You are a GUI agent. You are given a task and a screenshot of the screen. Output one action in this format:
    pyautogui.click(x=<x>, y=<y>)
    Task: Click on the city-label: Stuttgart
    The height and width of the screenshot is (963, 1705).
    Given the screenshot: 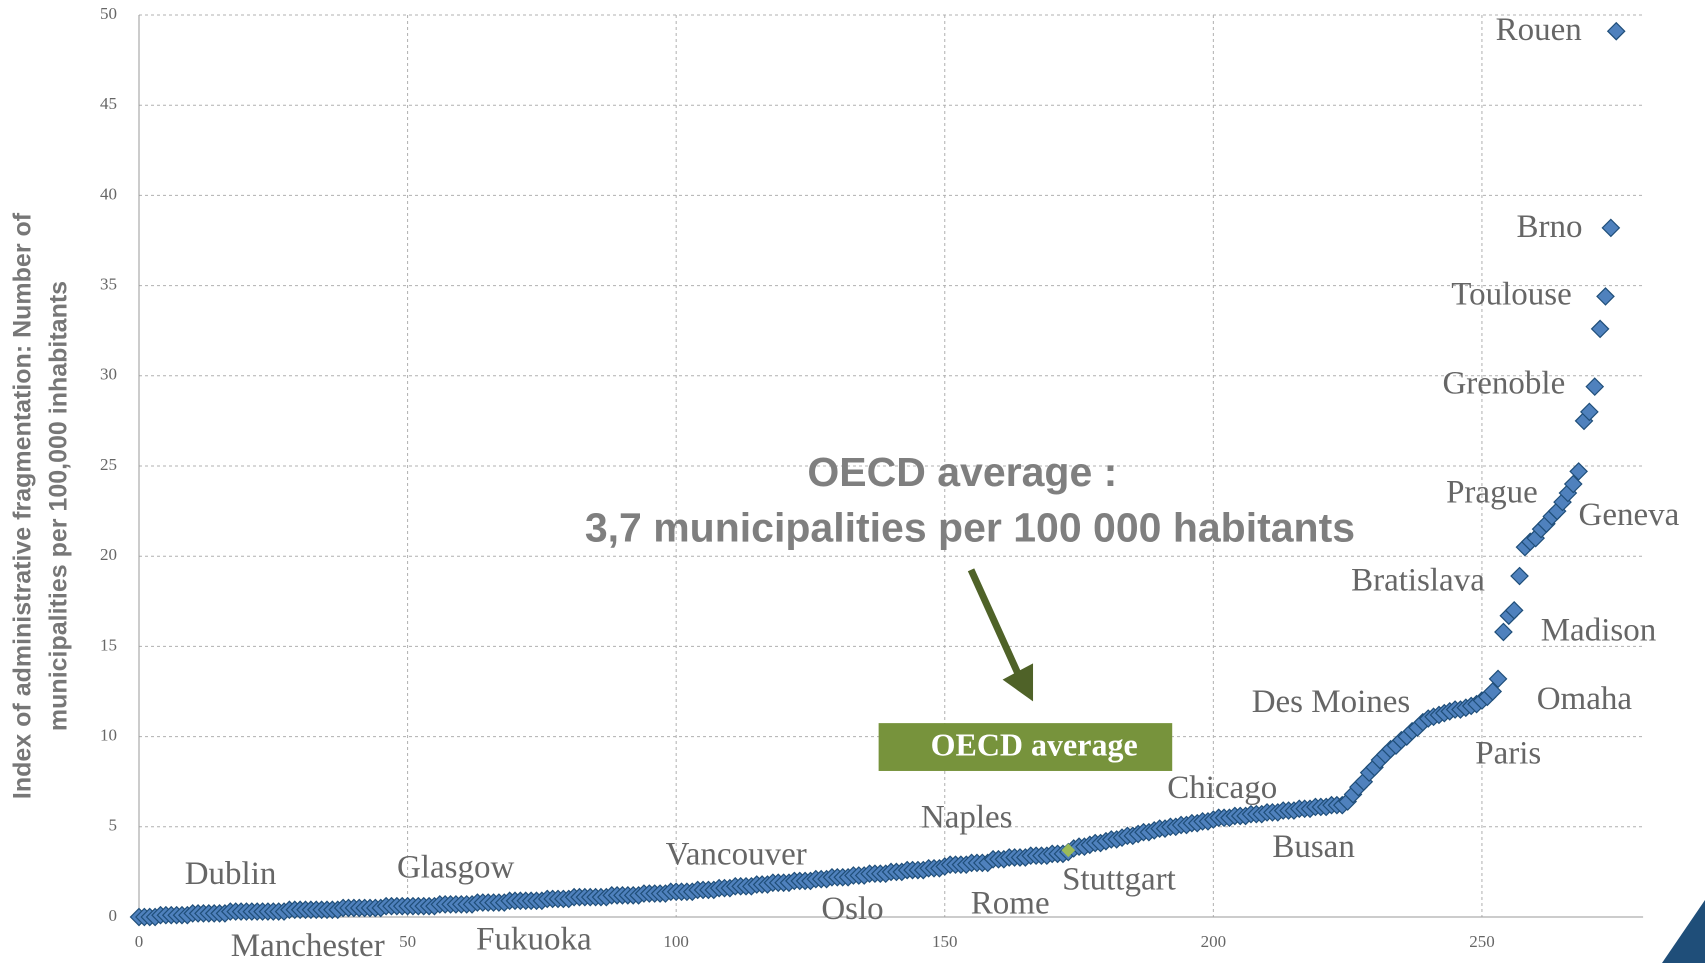 What is the action you would take?
    pyautogui.click(x=1119, y=879)
    